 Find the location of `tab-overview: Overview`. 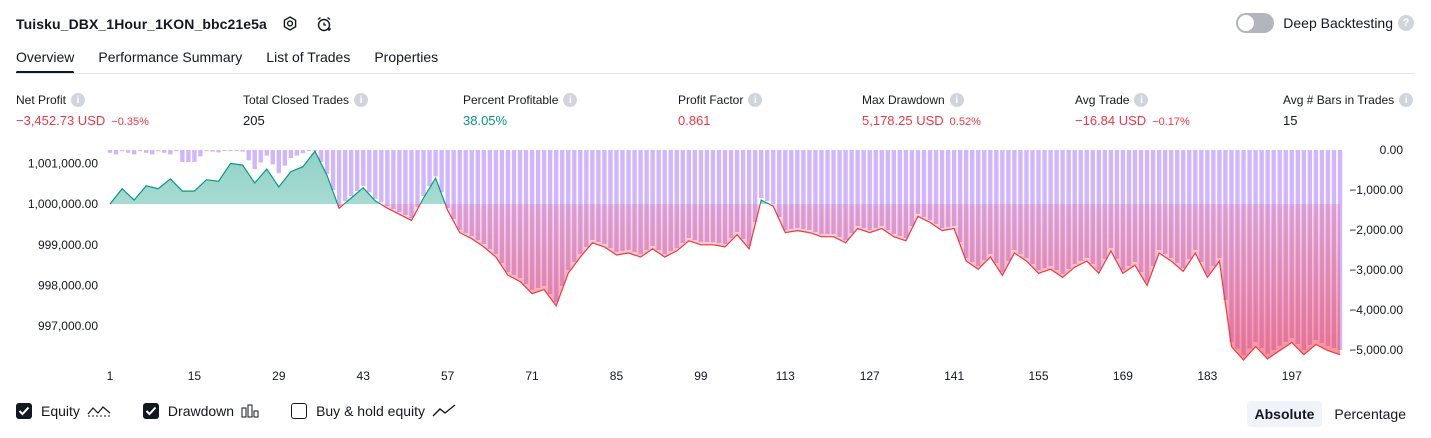

tab-overview: Overview is located at coordinates (45, 61).